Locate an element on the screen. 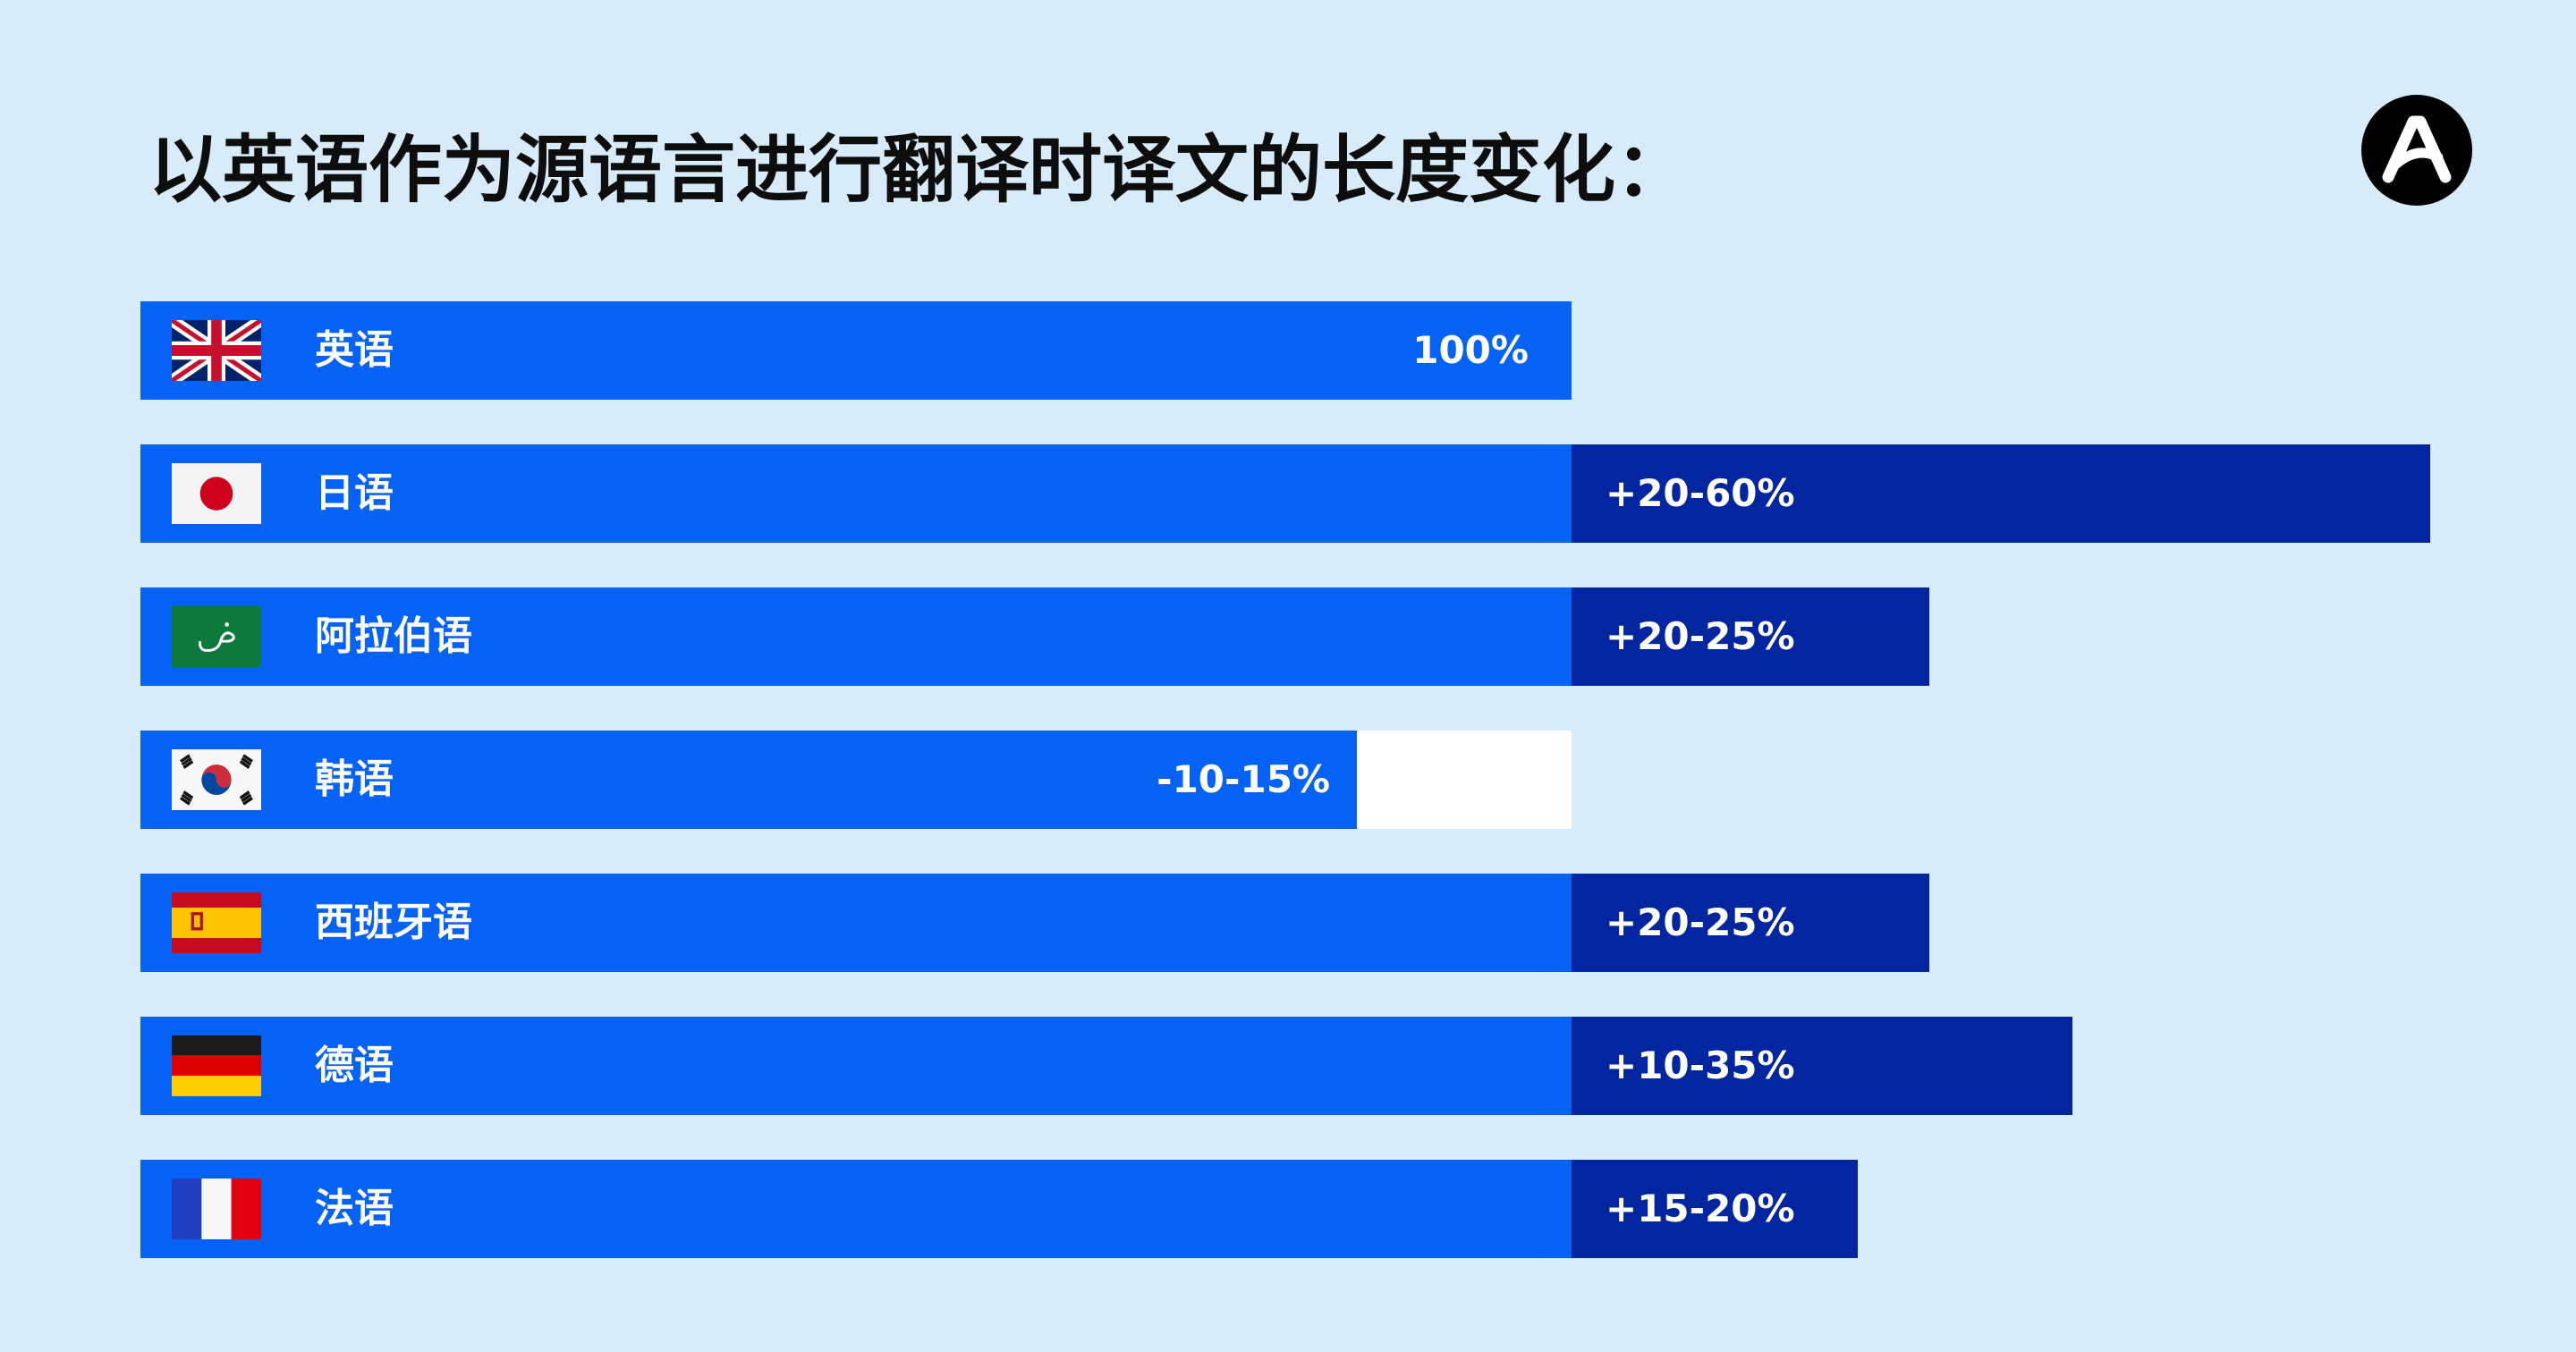 Image resolution: width=2576 pixels, height=1352 pixels. chart-row: 英语 100% is located at coordinates (1285, 350).